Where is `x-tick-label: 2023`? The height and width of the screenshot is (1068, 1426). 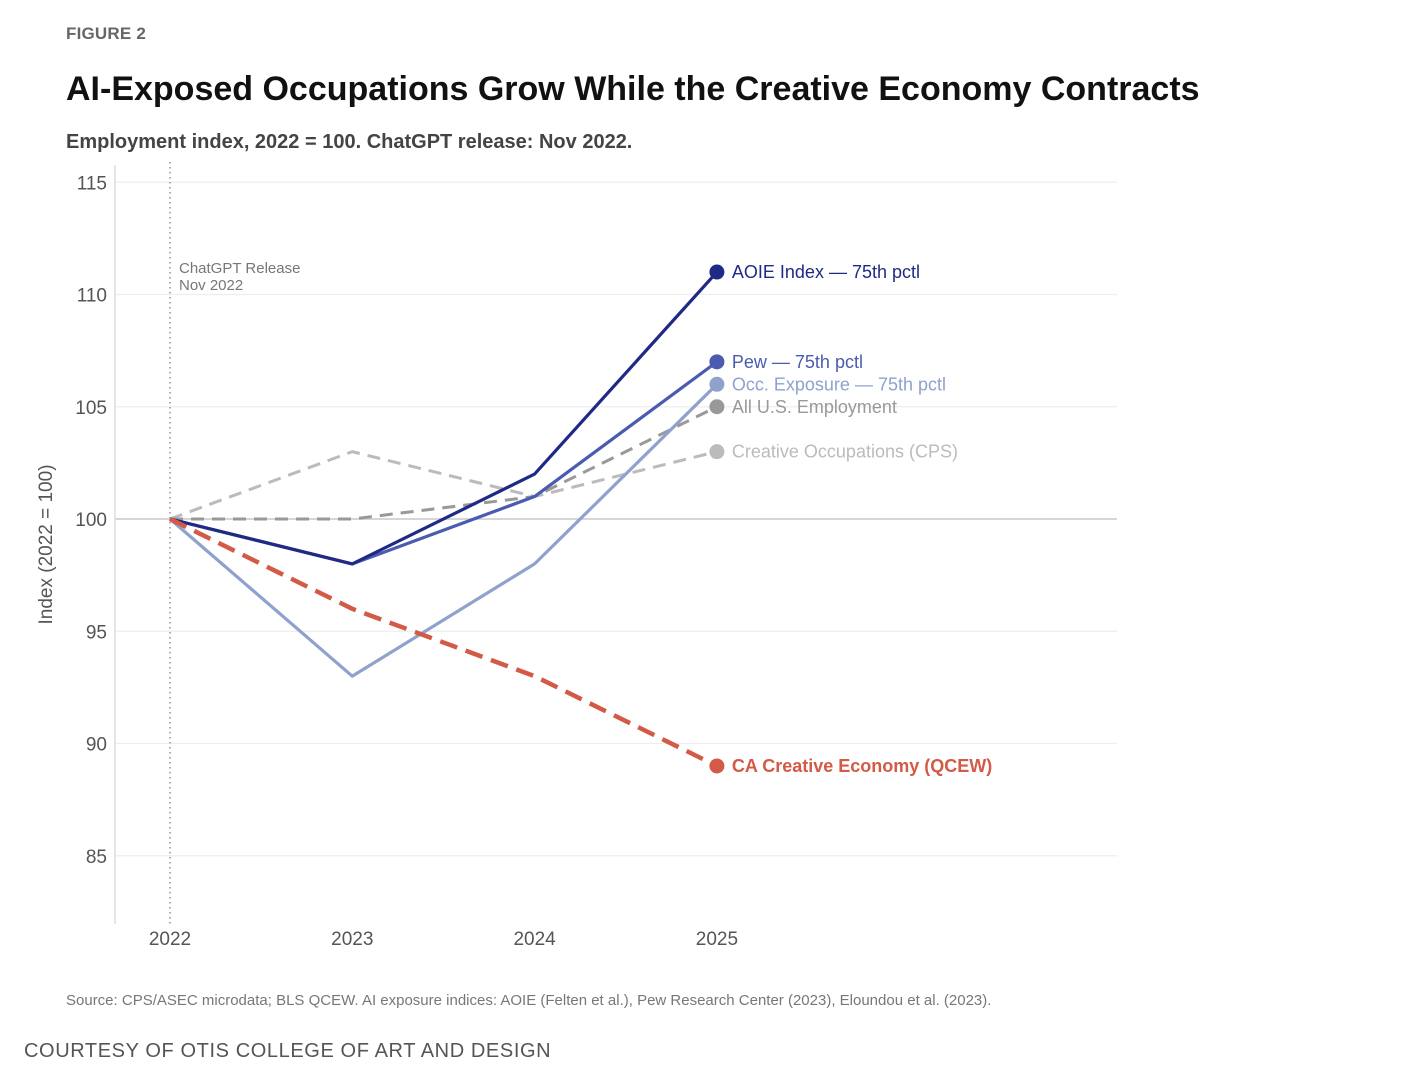
x-tick-label: 2023 is located at coordinates (352, 939).